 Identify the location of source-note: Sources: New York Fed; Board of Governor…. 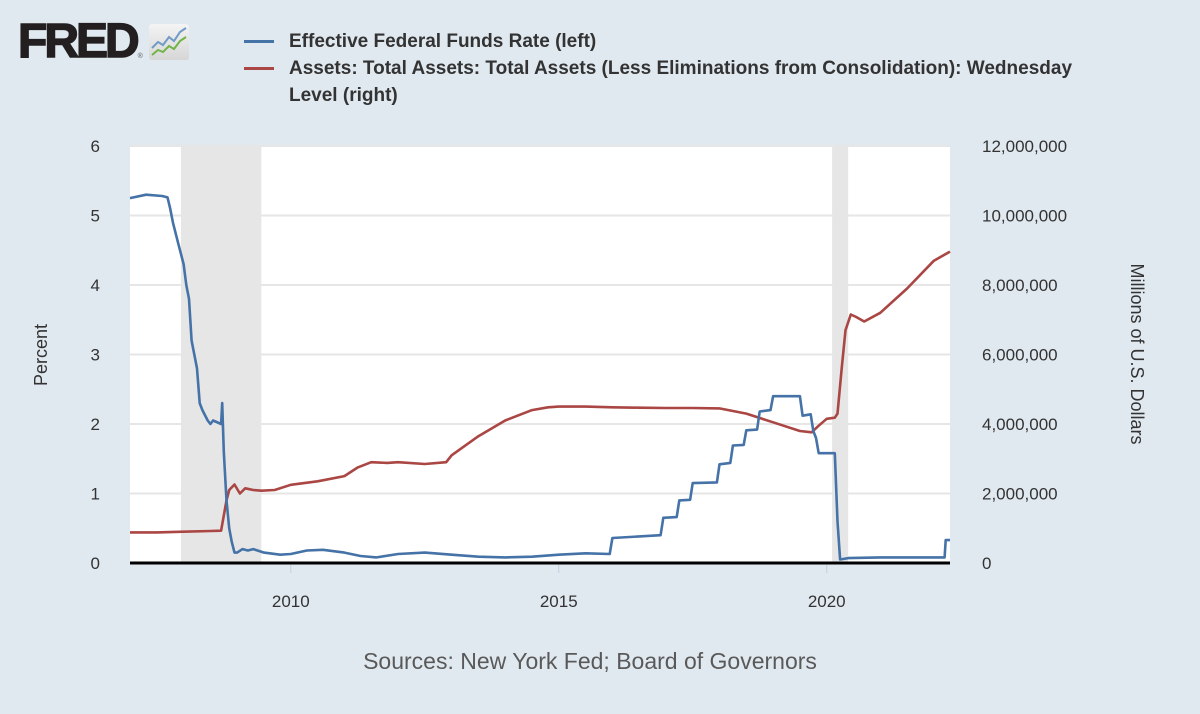
(590, 661).